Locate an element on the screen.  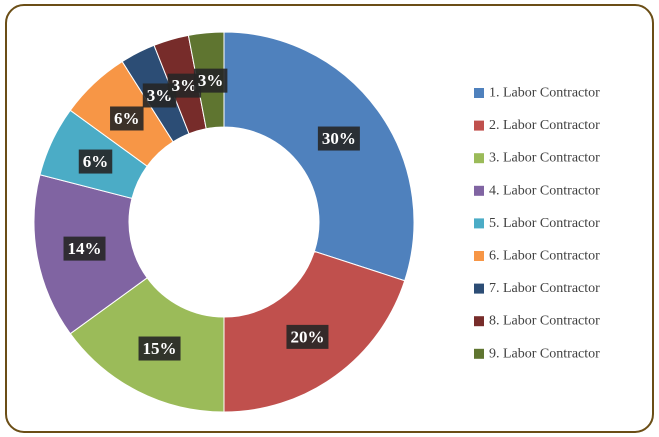
data-label-text: 14% is located at coordinates (85, 248).